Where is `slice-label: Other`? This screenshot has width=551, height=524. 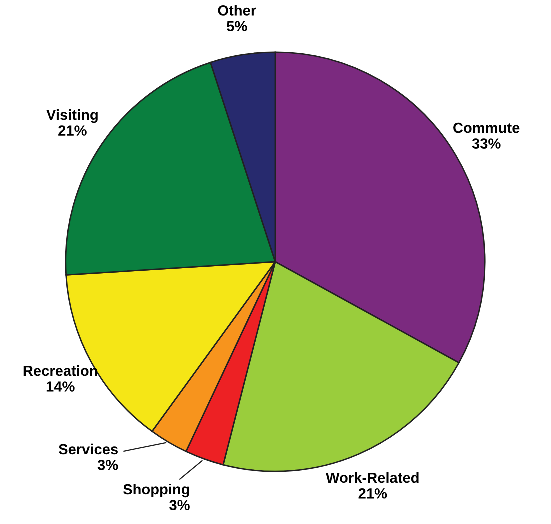 slice-label: Other is located at coordinates (237, 10).